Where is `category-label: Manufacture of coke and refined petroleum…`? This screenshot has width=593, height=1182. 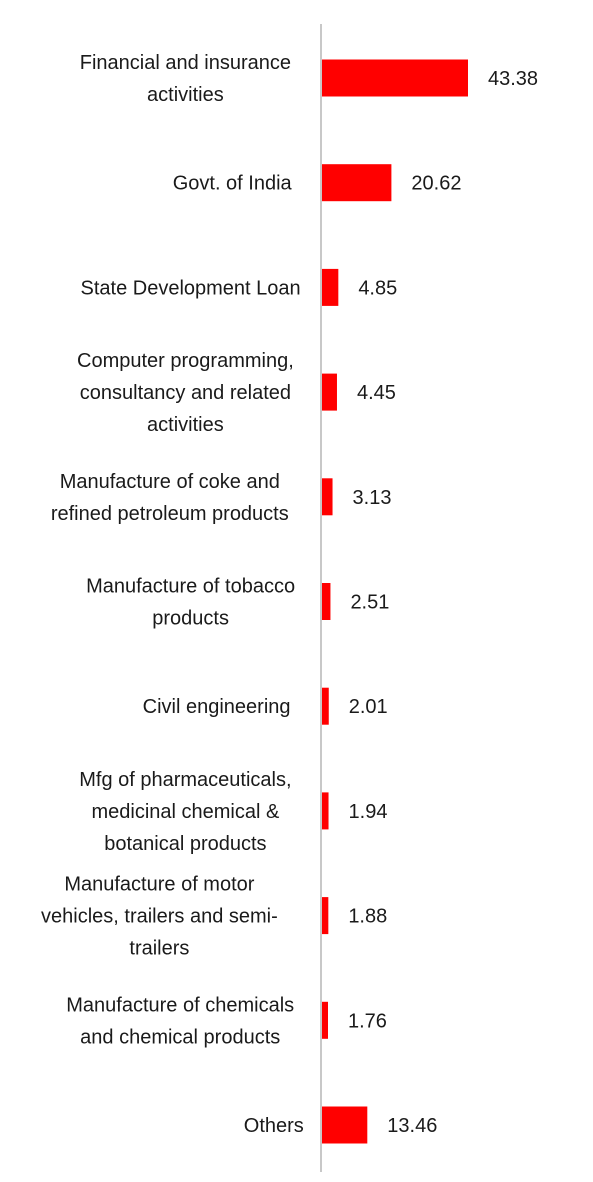 category-label: Manufacture of coke and refined petroleum… is located at coordinates (170, 498).